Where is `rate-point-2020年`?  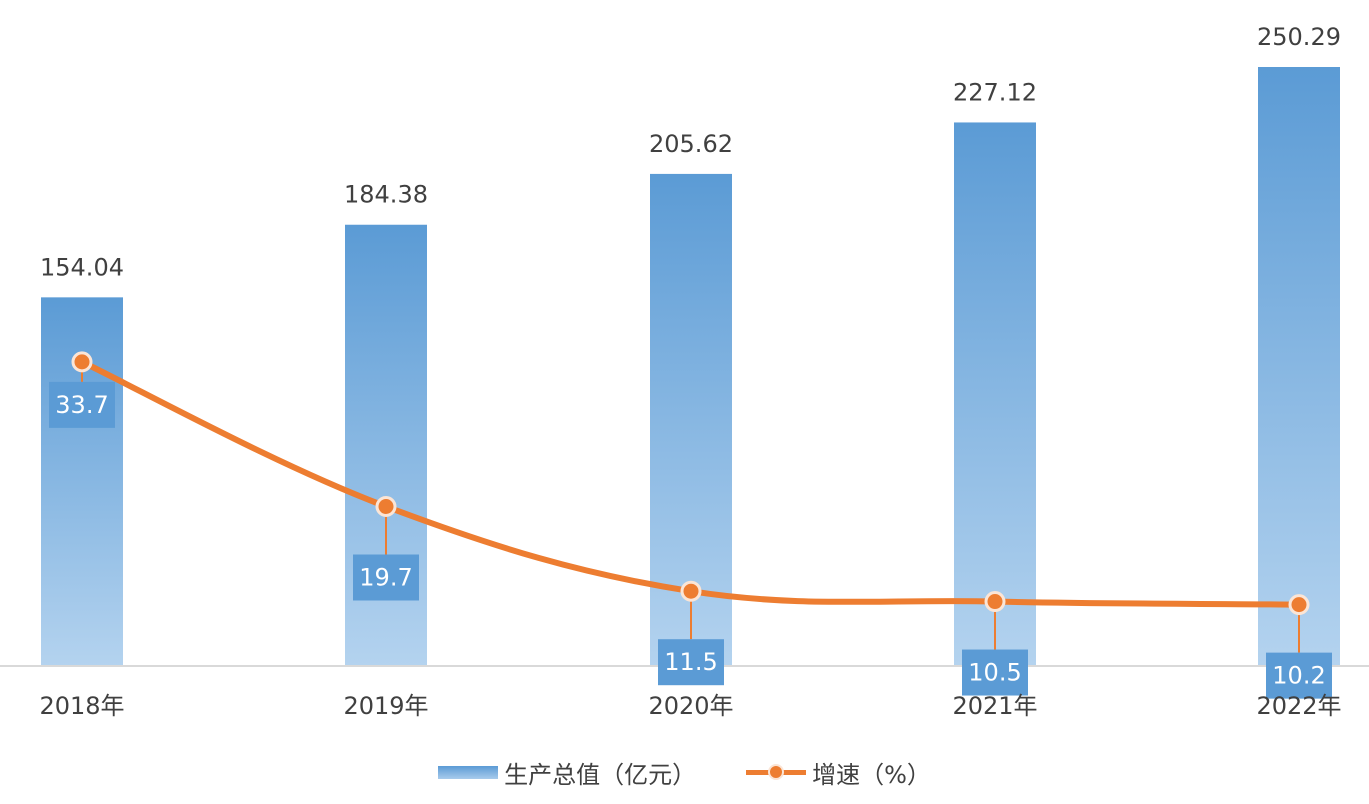
rate-point-2020年 is located at coordinates (691, 591).